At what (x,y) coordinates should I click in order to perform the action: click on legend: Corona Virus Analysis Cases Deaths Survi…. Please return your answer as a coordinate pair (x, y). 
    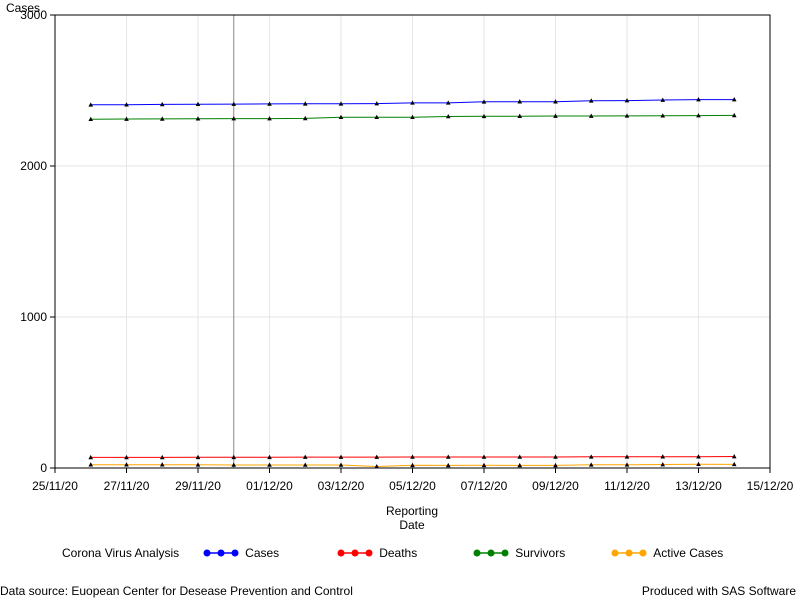
    Looking at the image, I should click on (392, 553).